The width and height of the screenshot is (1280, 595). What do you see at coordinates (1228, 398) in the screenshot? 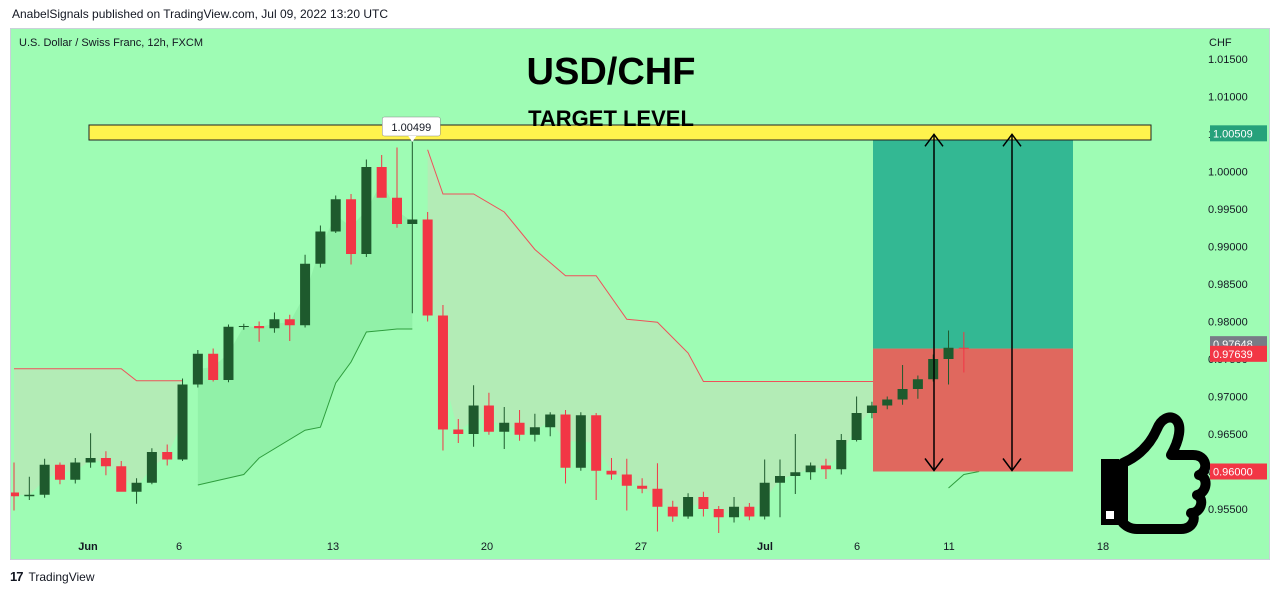
I see `price-tick-label: 0.97000` at bounding box center [1228, 398].